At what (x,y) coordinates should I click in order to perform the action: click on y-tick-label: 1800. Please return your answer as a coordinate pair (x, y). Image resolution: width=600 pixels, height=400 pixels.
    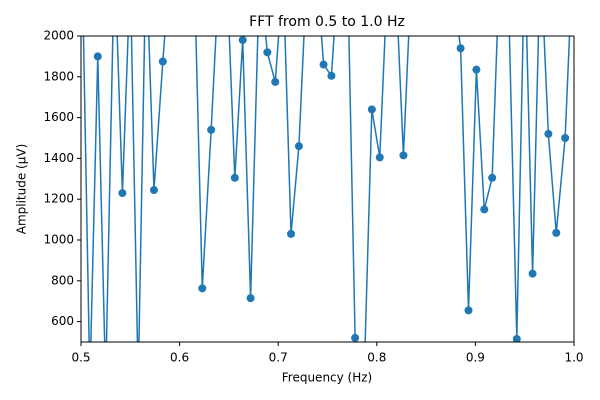
    Looking at the image, I should click on (58, 76).